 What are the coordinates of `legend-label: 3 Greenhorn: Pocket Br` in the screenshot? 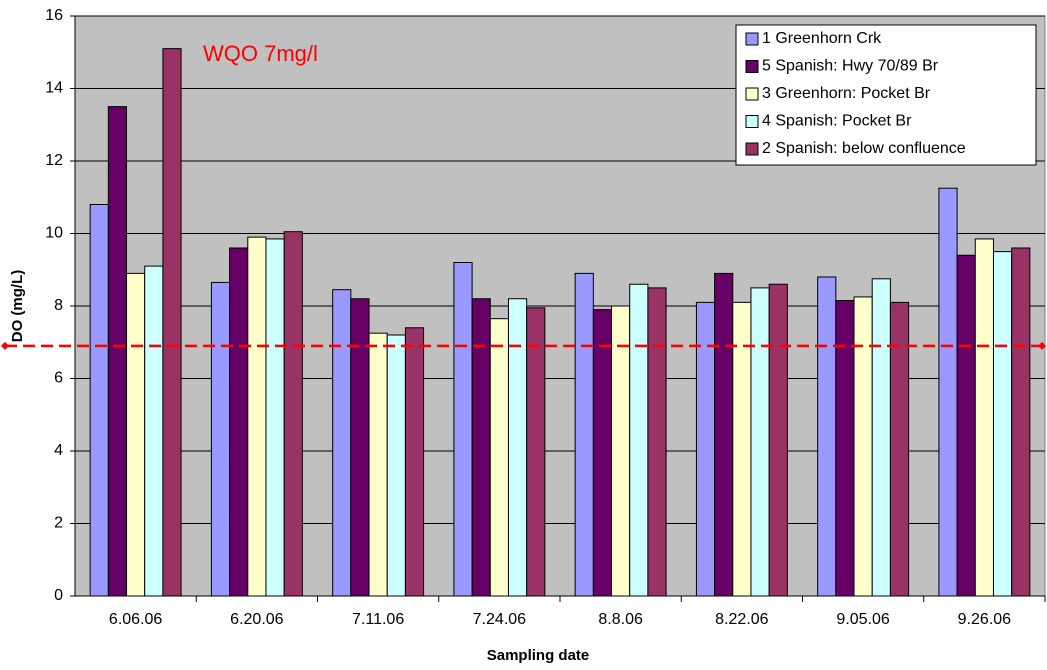 It's located at (846, 93).